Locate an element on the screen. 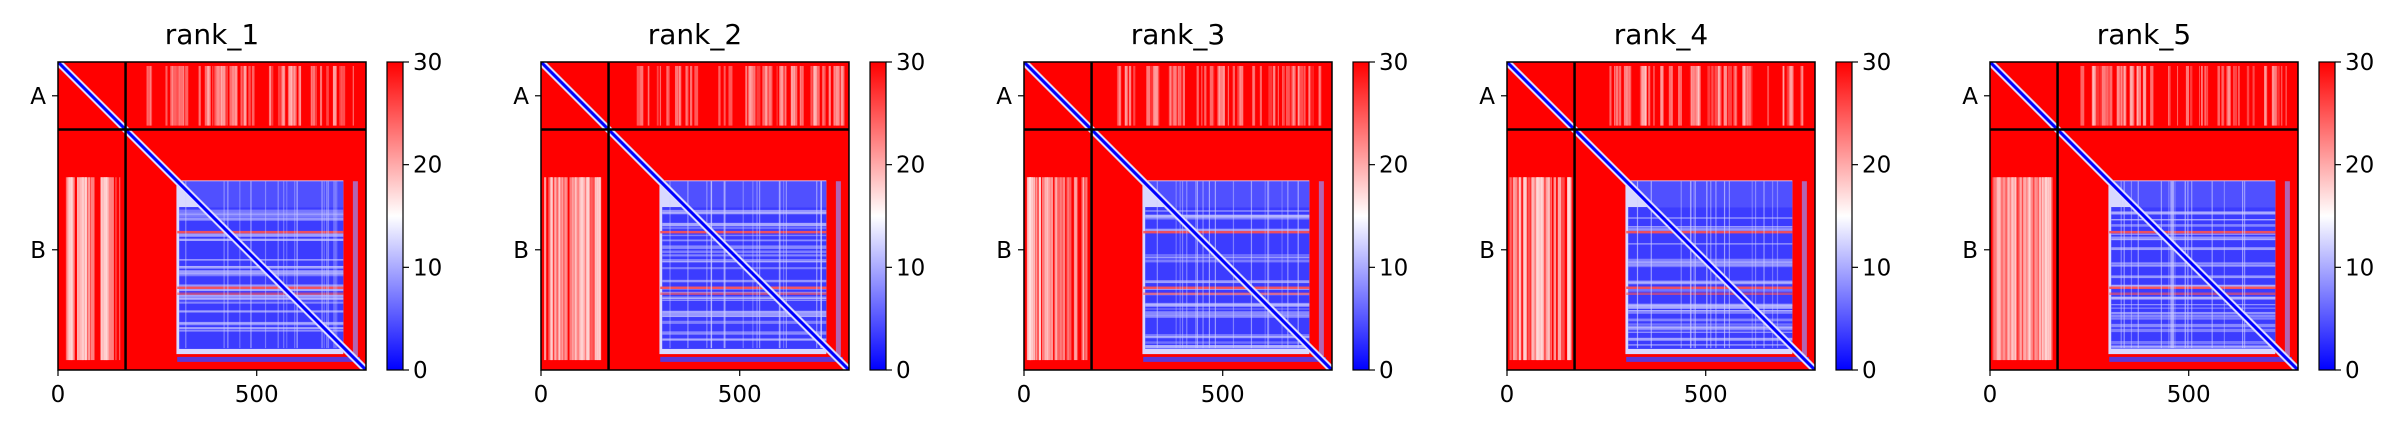 This screenshot has height=438, width=2401. colorbar-tick-label: 0 is located at coordinates (420, 371).